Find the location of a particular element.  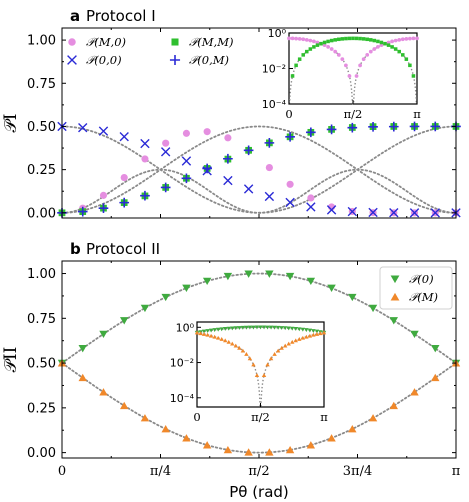

inset-y-tick-label: 10⁻⁴ is located at coordinates (182, 398).